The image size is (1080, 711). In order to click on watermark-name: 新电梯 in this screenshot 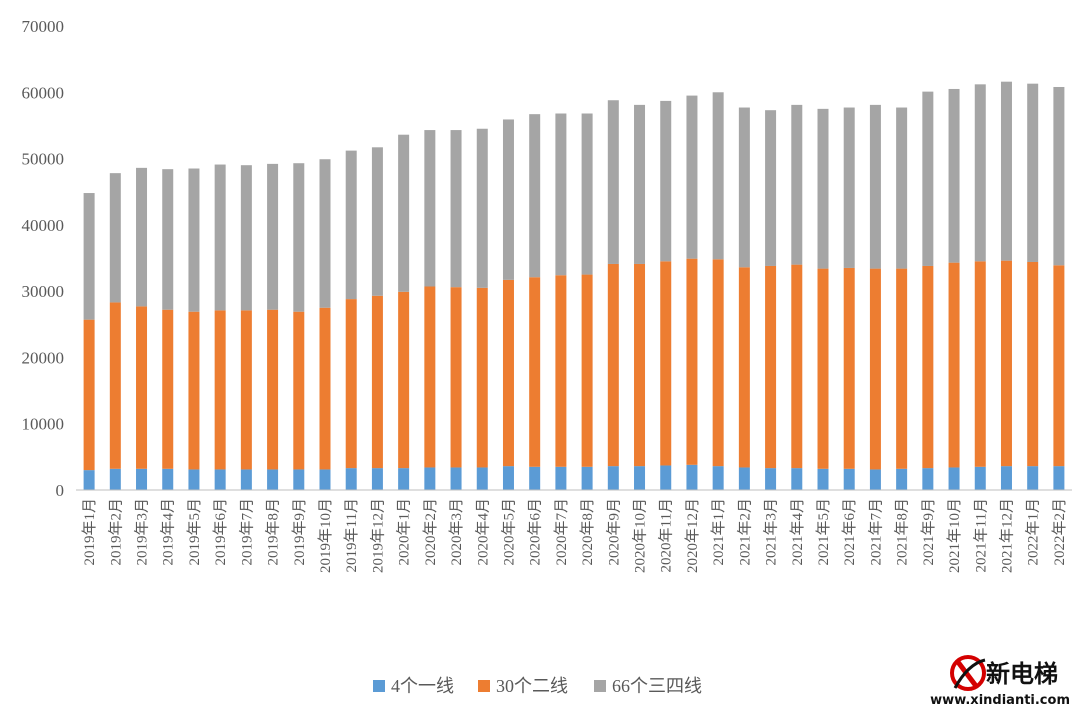, I will do `click(1022, 674)`.